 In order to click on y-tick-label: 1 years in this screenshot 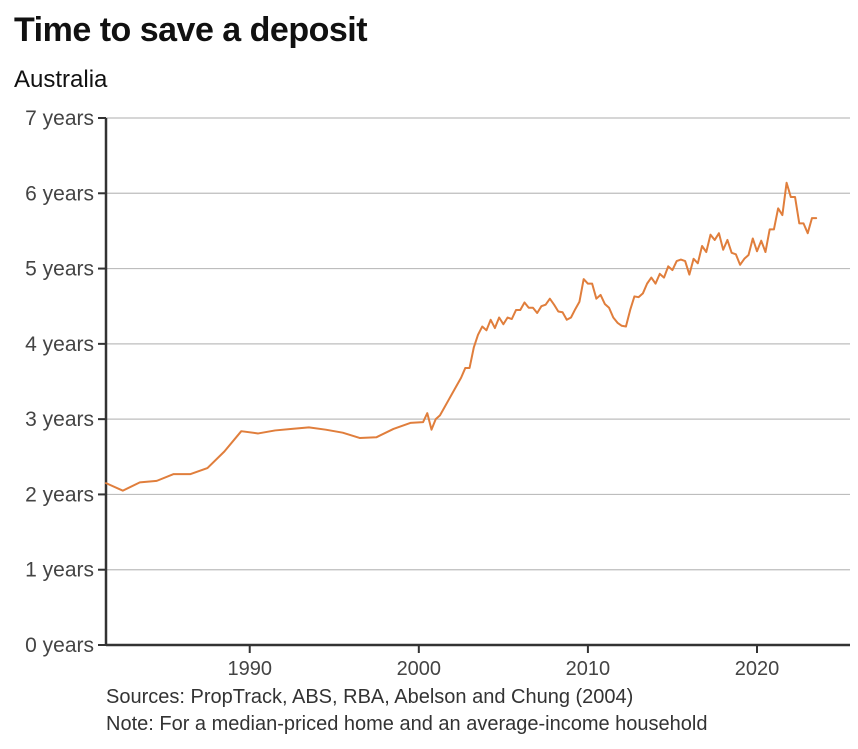, I will do `click(59, 570)`.